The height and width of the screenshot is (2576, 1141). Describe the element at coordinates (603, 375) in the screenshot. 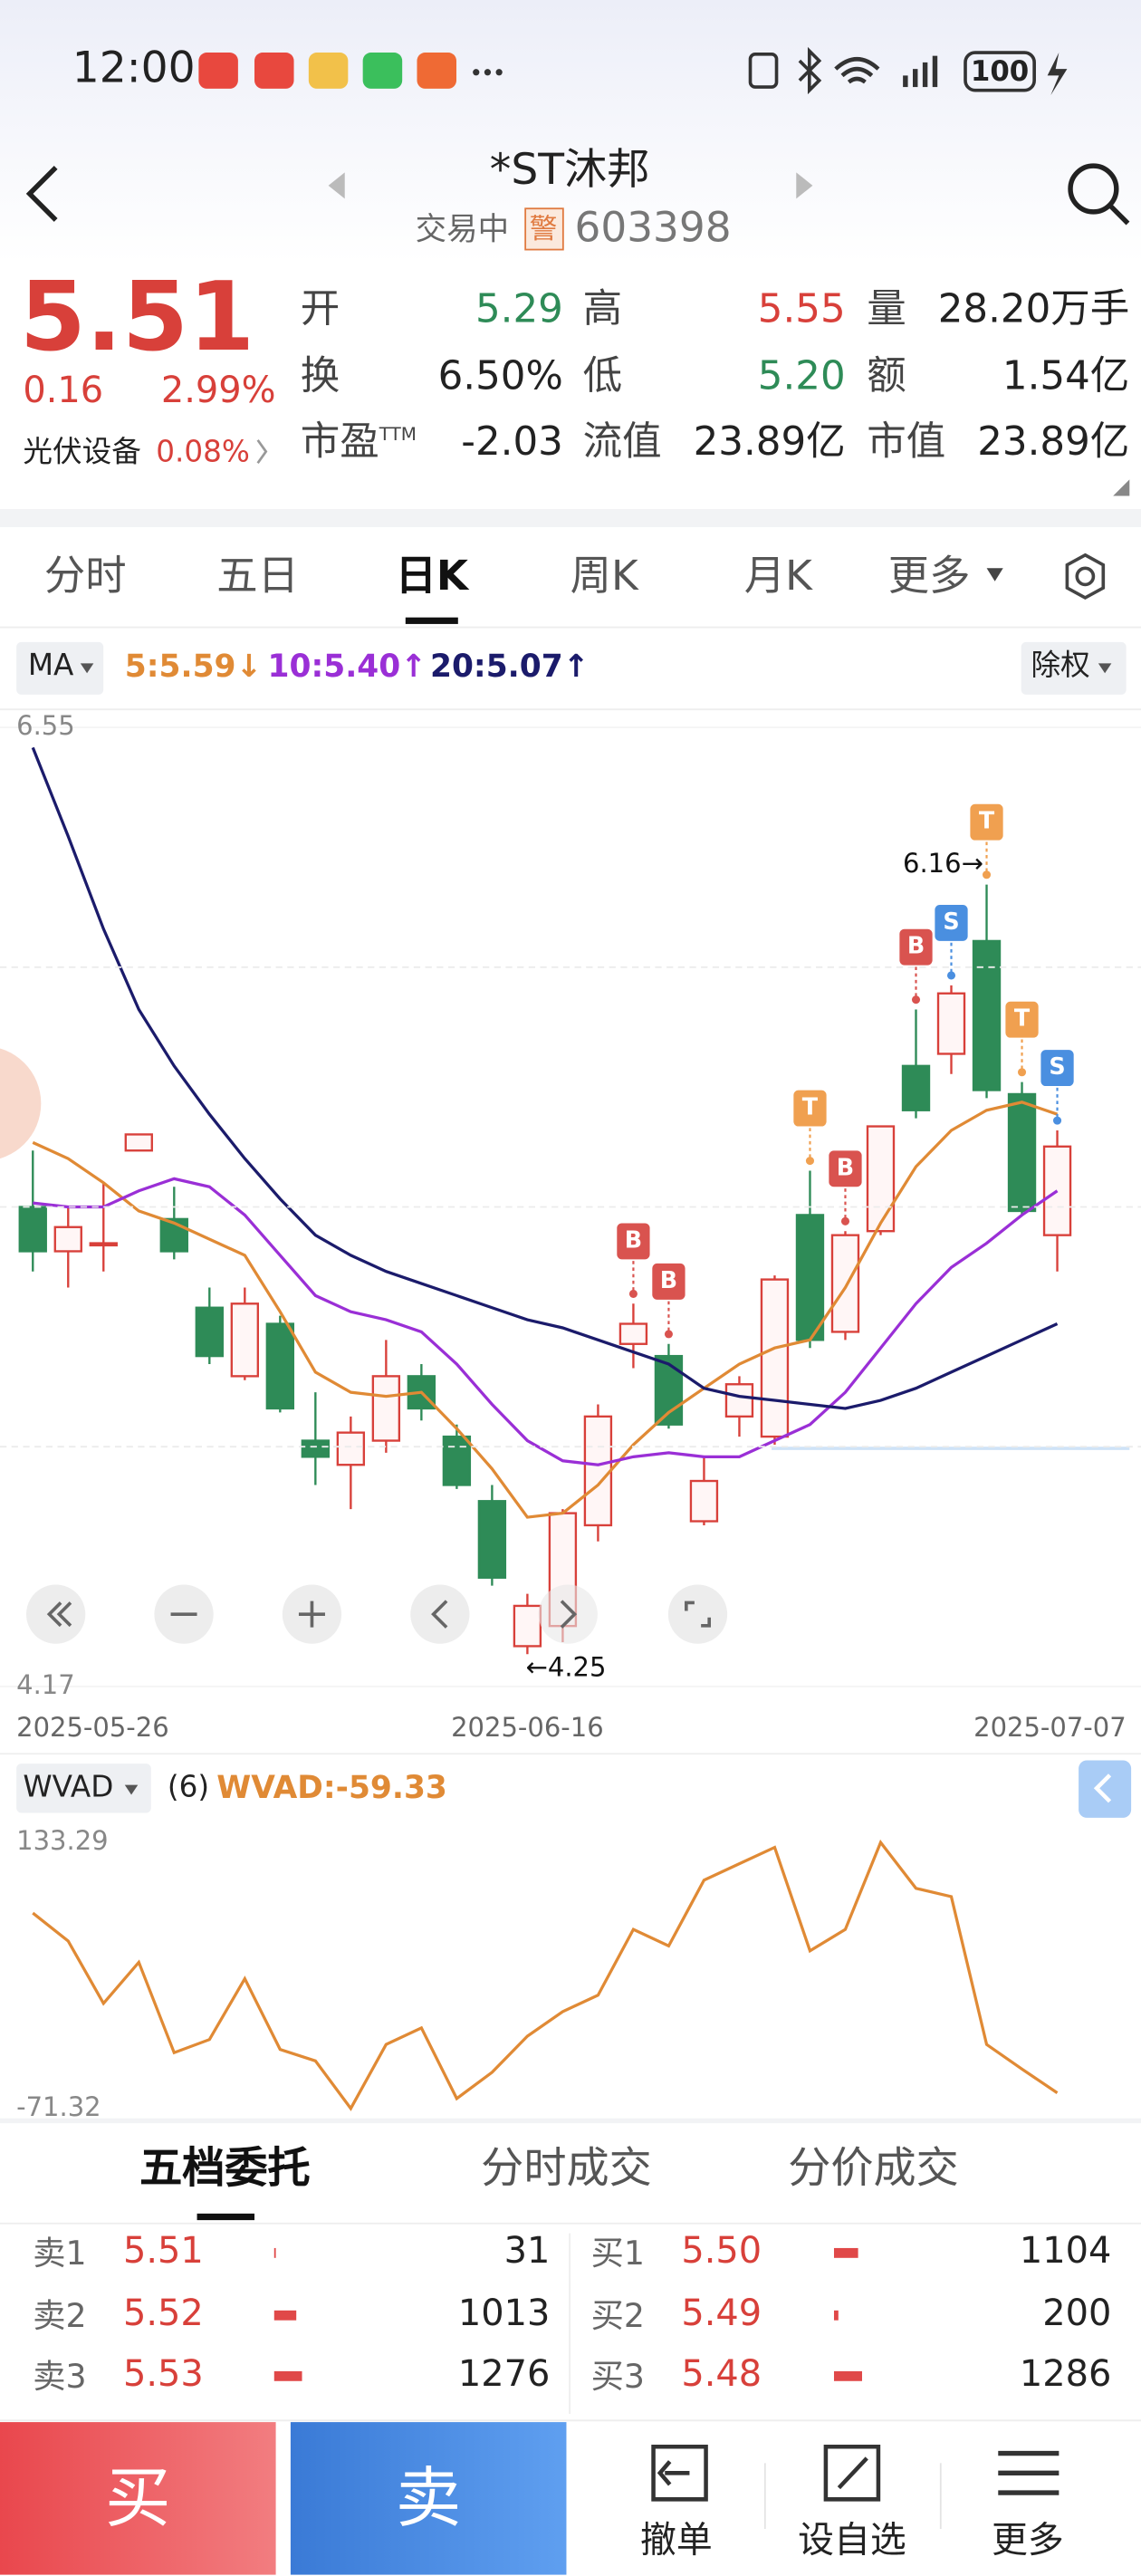

I see `field-label: 低` at that location.